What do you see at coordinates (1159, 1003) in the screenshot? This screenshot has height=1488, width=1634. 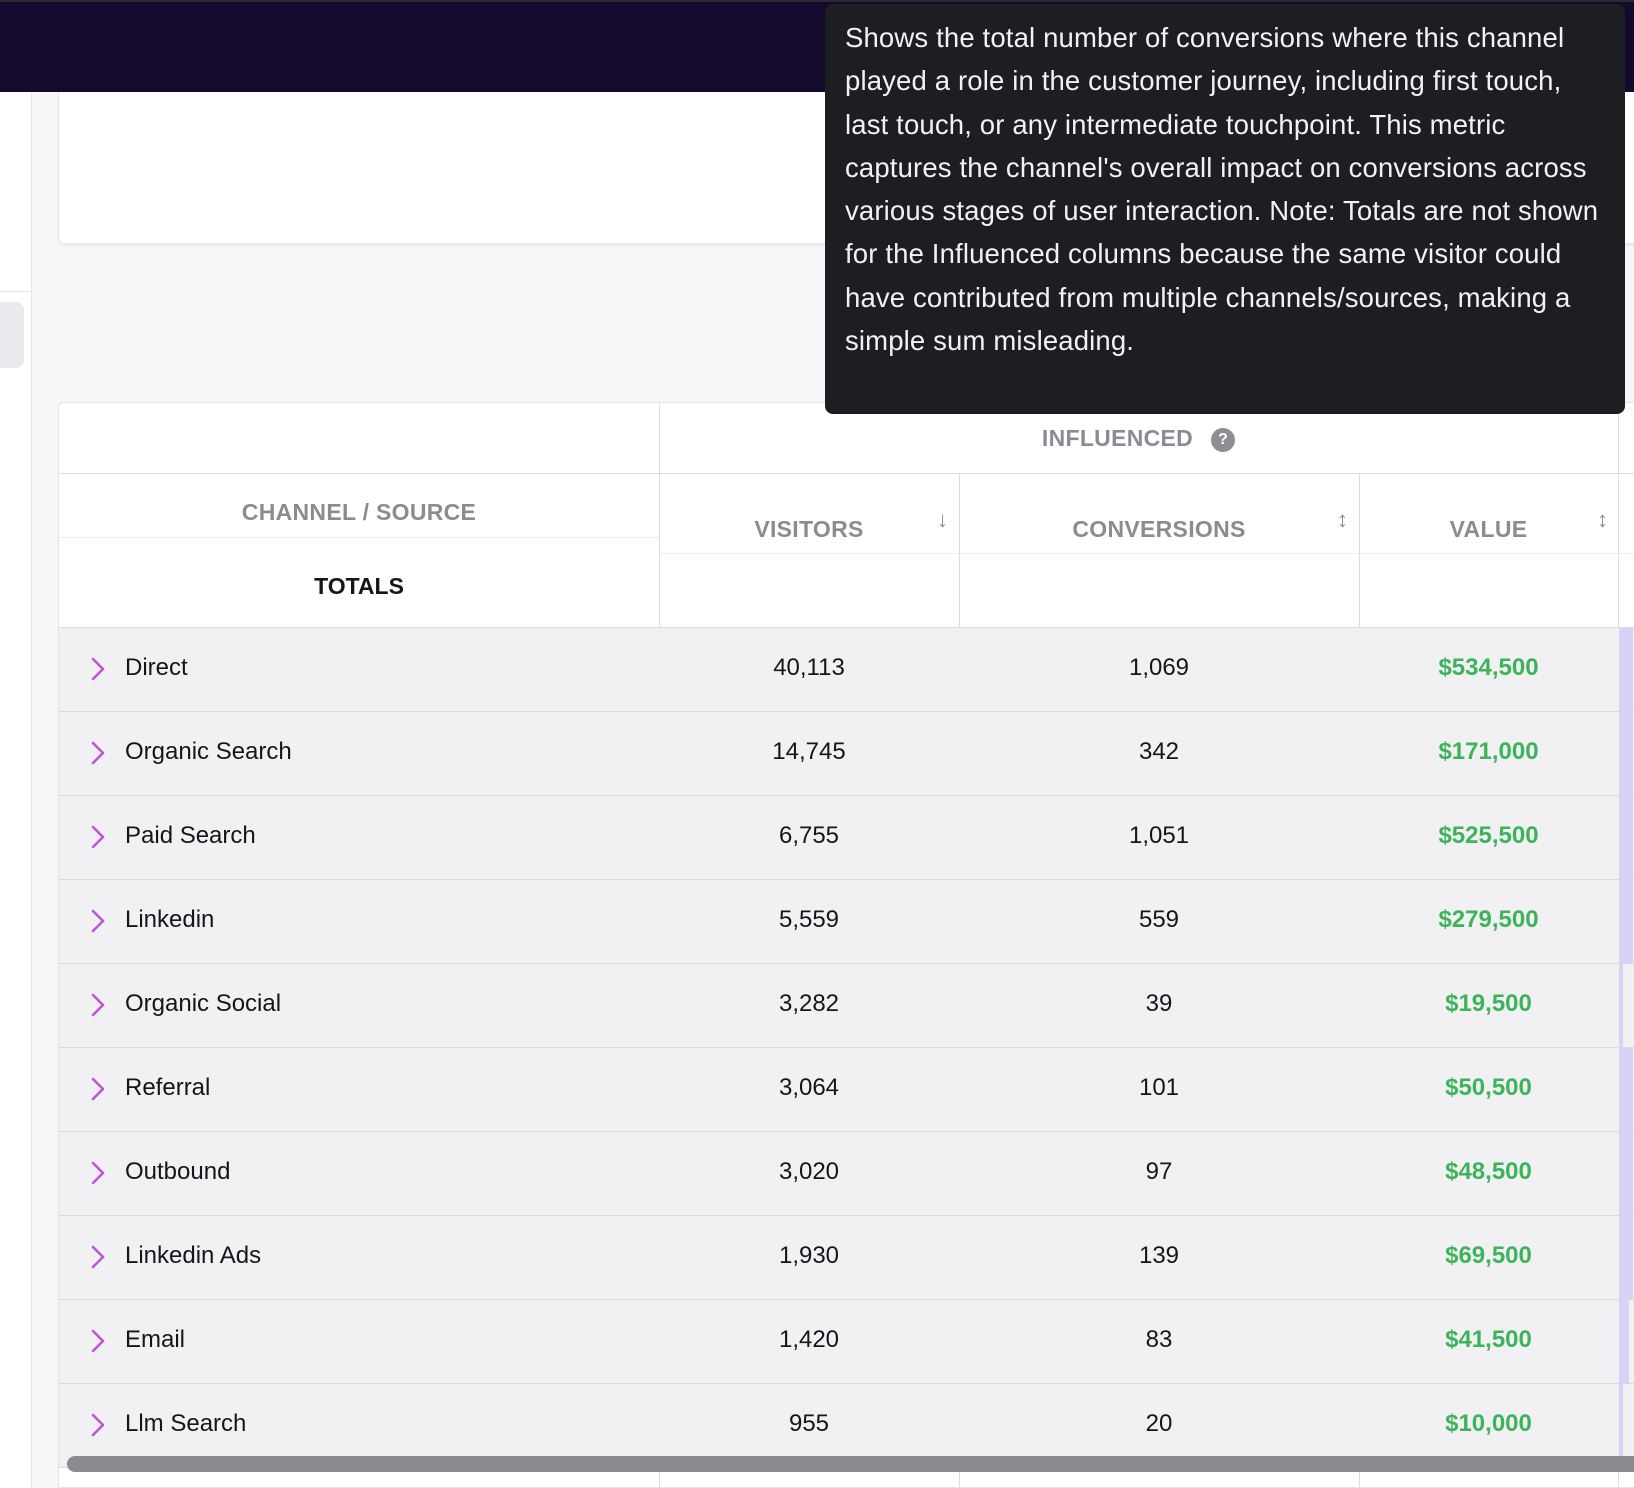 I see `conversions-value: 39` at bounding box center [1159, 1003].